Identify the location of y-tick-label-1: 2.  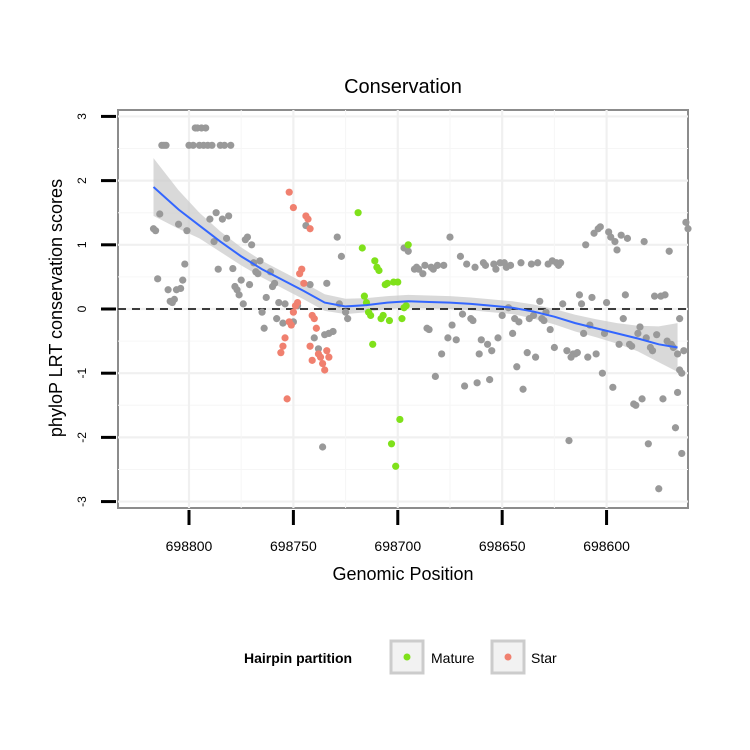
(82, 180).